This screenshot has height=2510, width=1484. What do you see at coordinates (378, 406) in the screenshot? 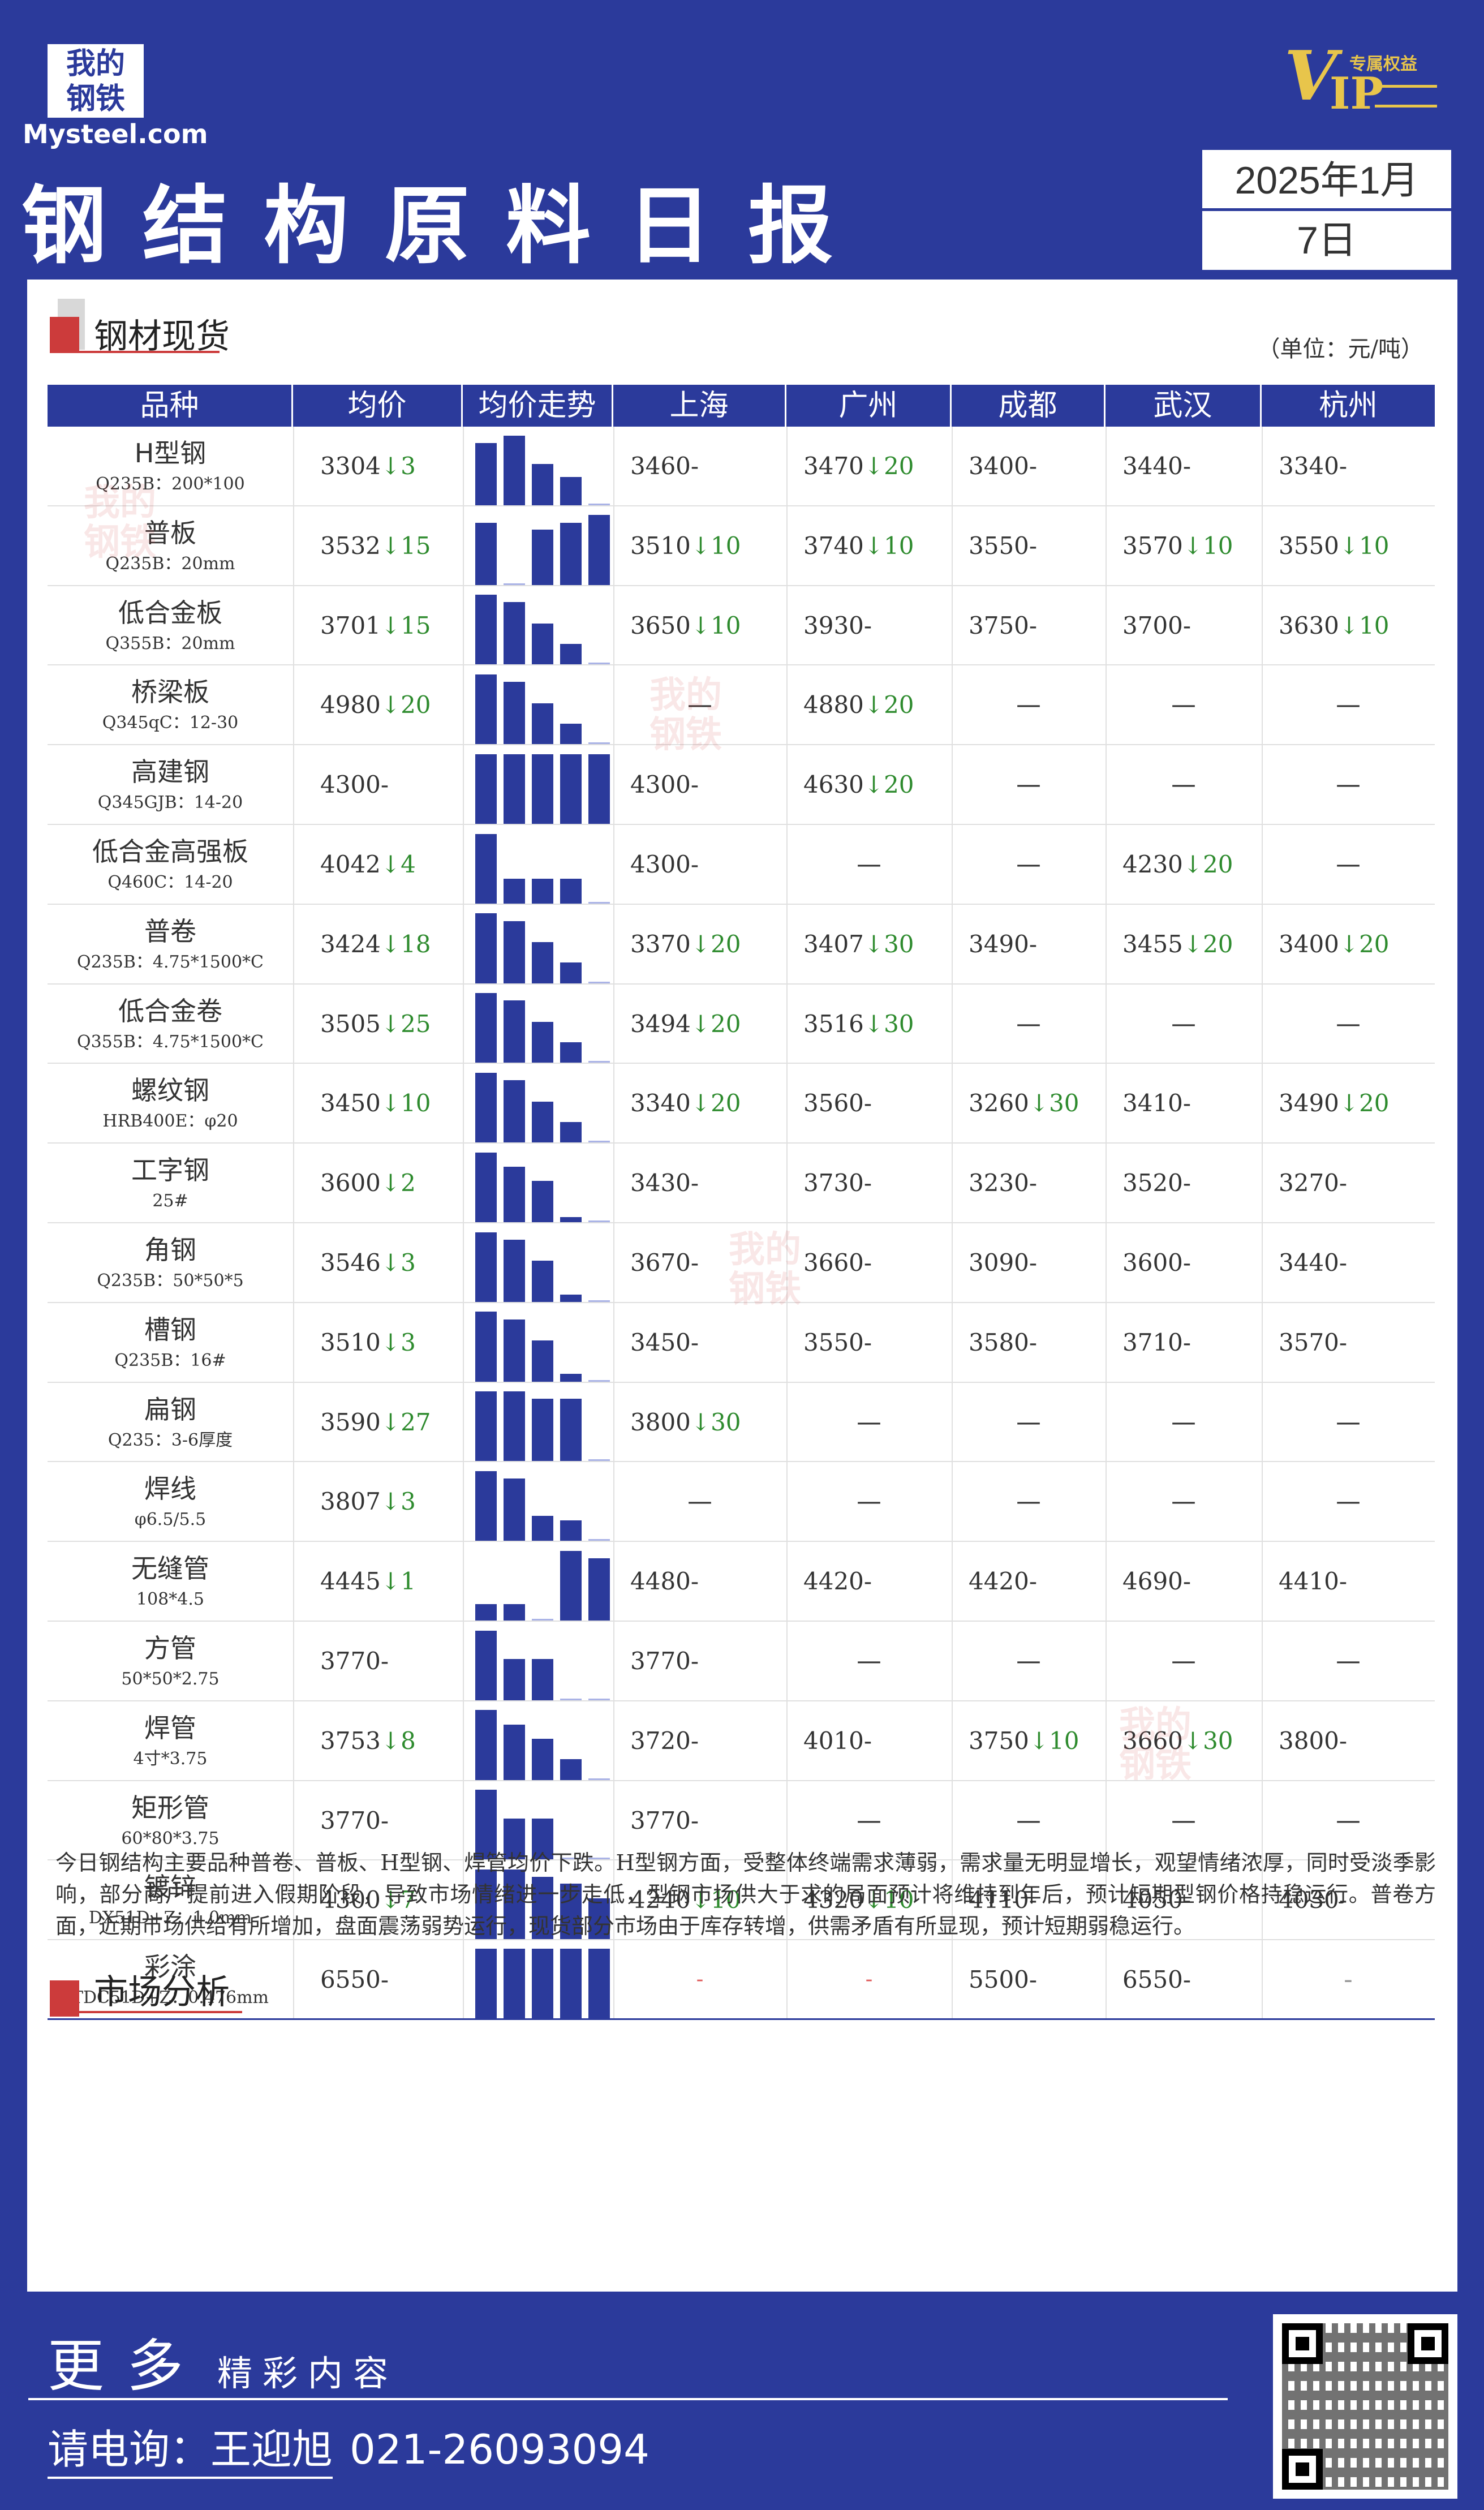
I see `col-header-avg: 均价` at bounding box center [378, 406].